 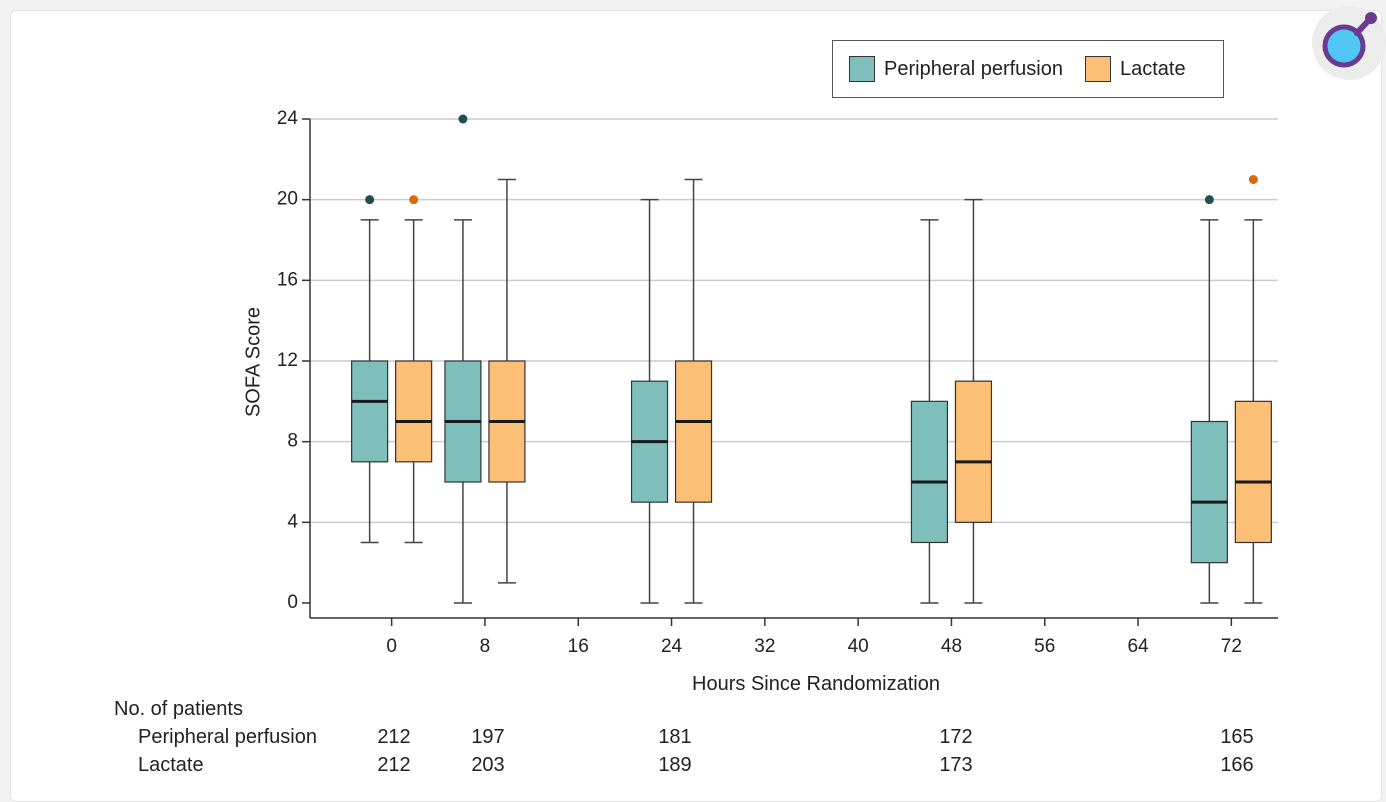 I want to click on box-peripheral-48h, so click(x=929, y=411).